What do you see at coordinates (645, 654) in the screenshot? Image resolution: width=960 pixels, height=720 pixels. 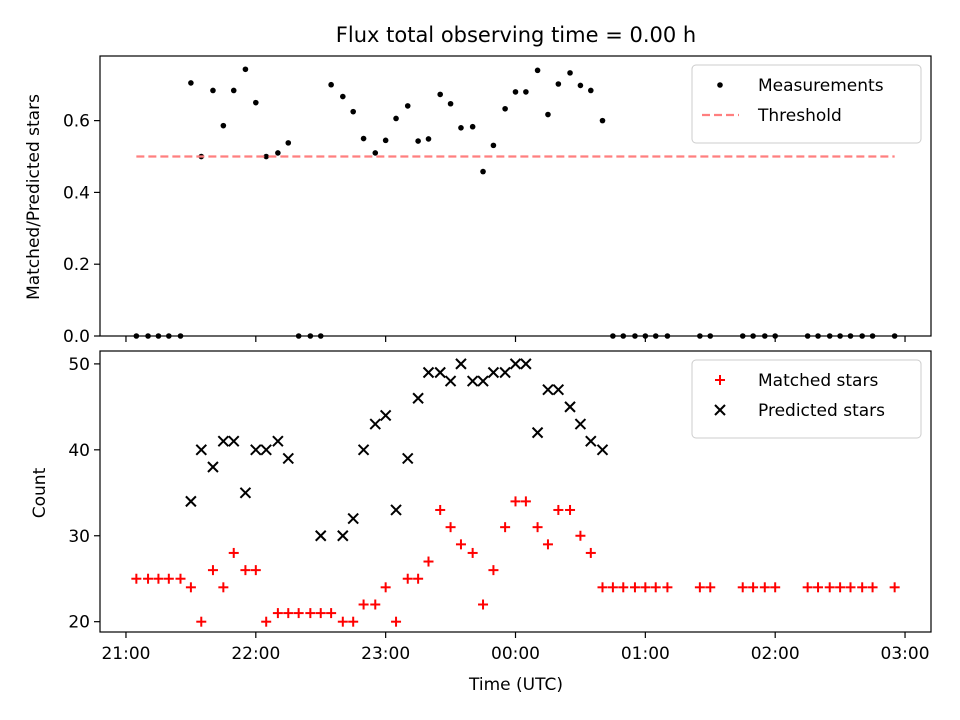 I see `x-tick-label: 01:00` at bounding box center [645, 654].